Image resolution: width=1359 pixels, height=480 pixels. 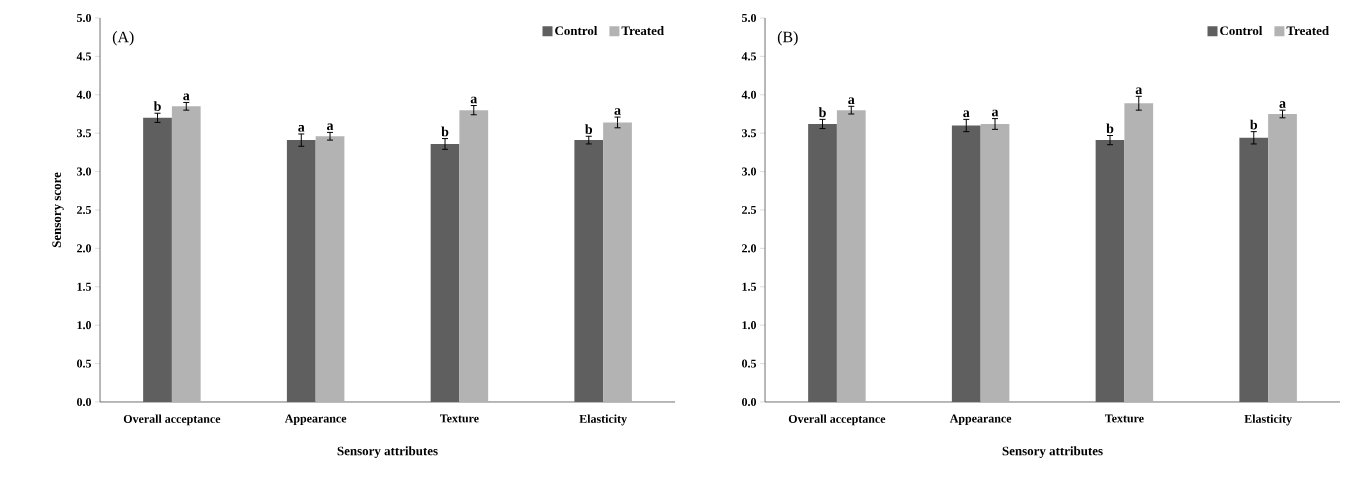 I want to click on y-axis-title: Sensory score, so click(x=58, y=210).